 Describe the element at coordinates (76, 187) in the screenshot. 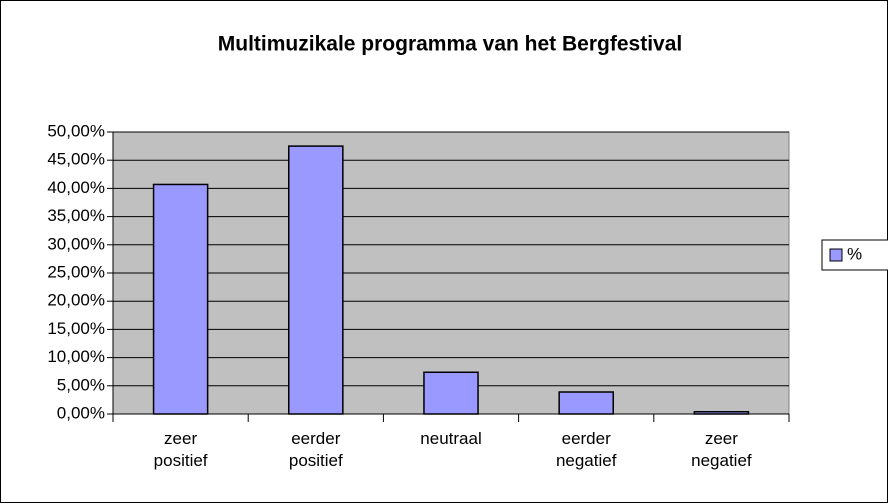

I see `y-tick-label: 40,00%` at that location.